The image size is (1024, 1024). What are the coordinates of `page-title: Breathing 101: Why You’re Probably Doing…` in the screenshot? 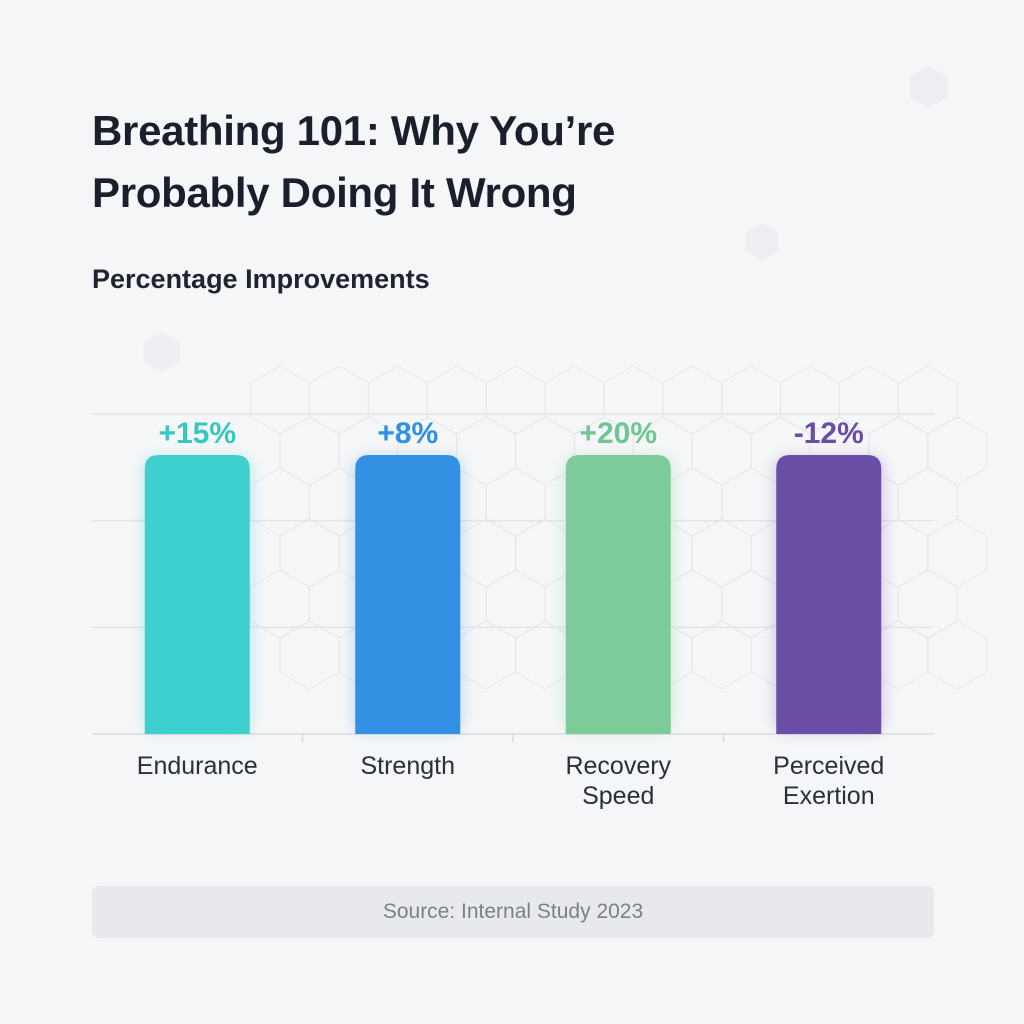 It's located at (354, 161).